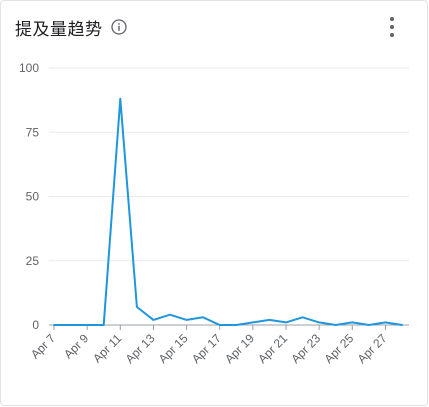  What do you see at coordinates (392, 27) in the screenshot?
I see `more-vert-icon` at bounding box center [392, 27].